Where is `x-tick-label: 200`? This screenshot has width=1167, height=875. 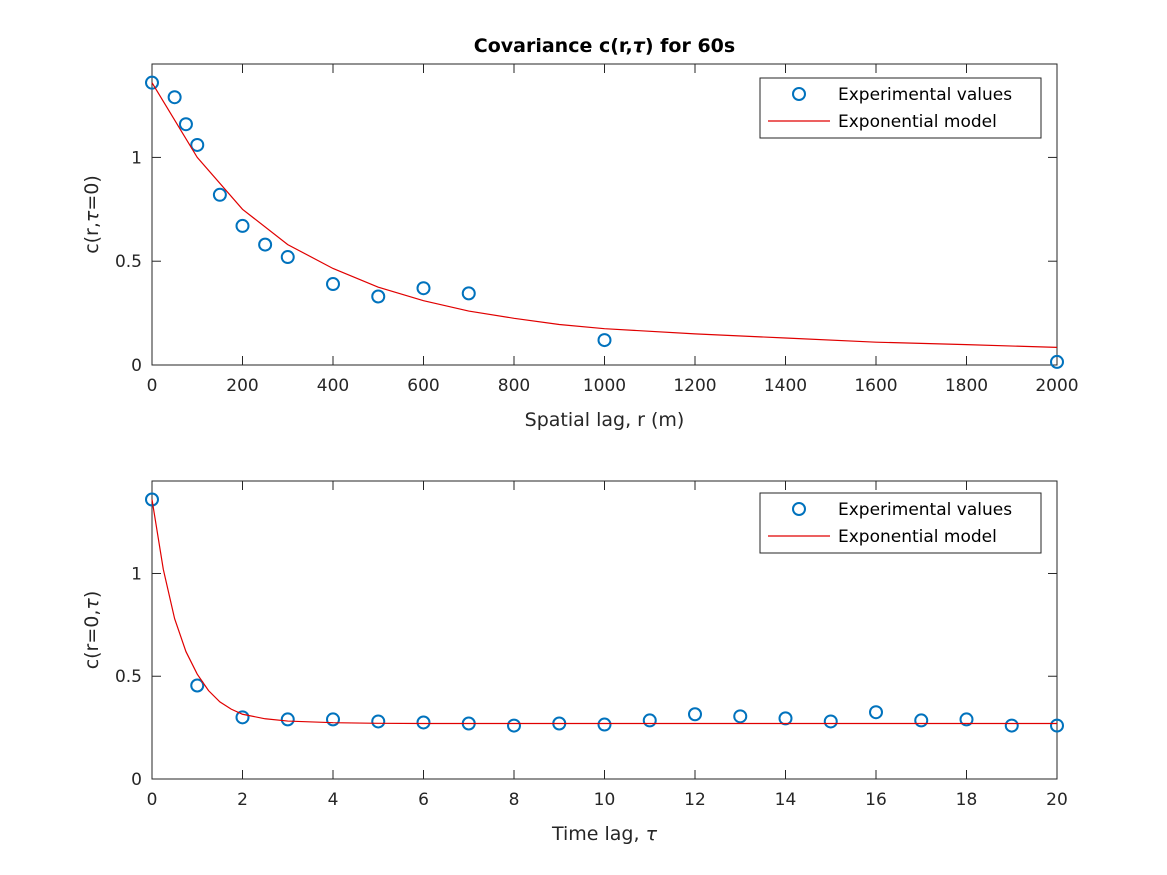 x-tick-label: 200 is located at coordinates (242, 386).